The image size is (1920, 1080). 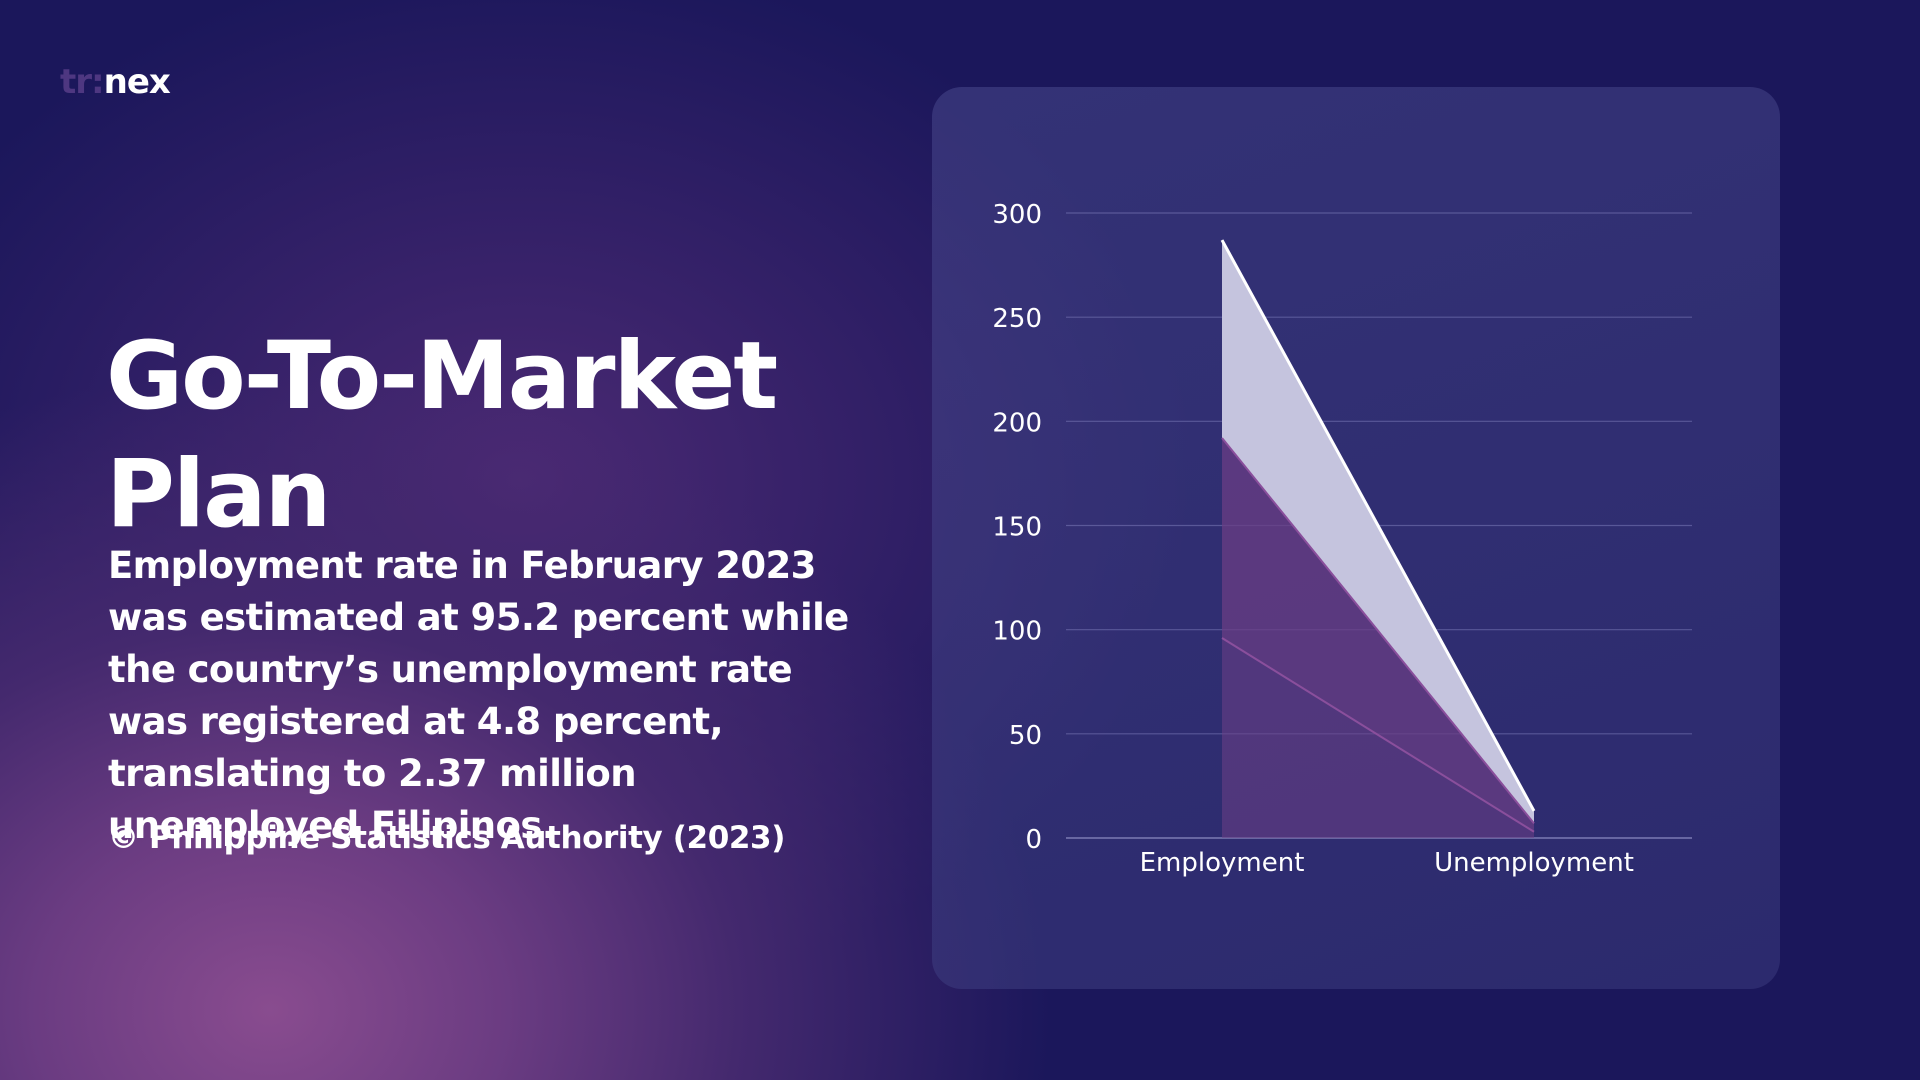 I want to click on x-tick-label: Unemployment, so click(x=1534, y=863).